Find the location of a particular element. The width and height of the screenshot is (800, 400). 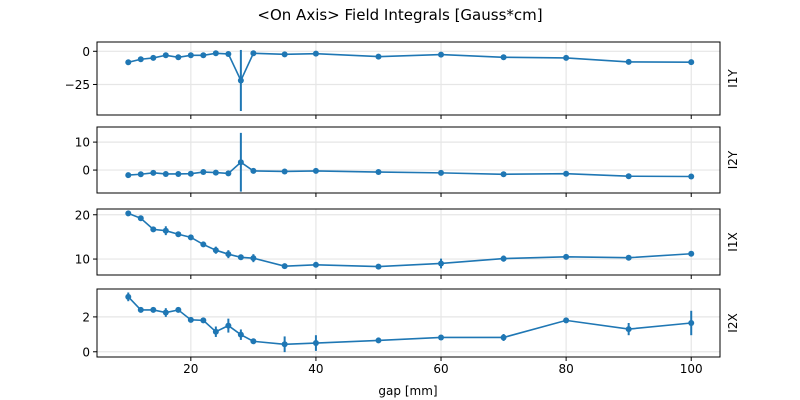

panel-i2y: 0 10 I2Y is located at coordinates (407, 161).